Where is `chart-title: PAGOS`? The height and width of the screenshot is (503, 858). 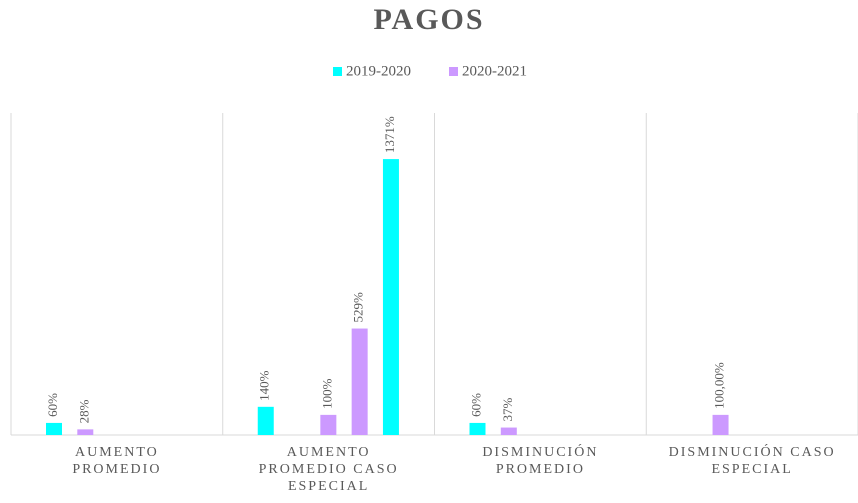
chart-title: PAGOS is located at coordinates (428, 19).